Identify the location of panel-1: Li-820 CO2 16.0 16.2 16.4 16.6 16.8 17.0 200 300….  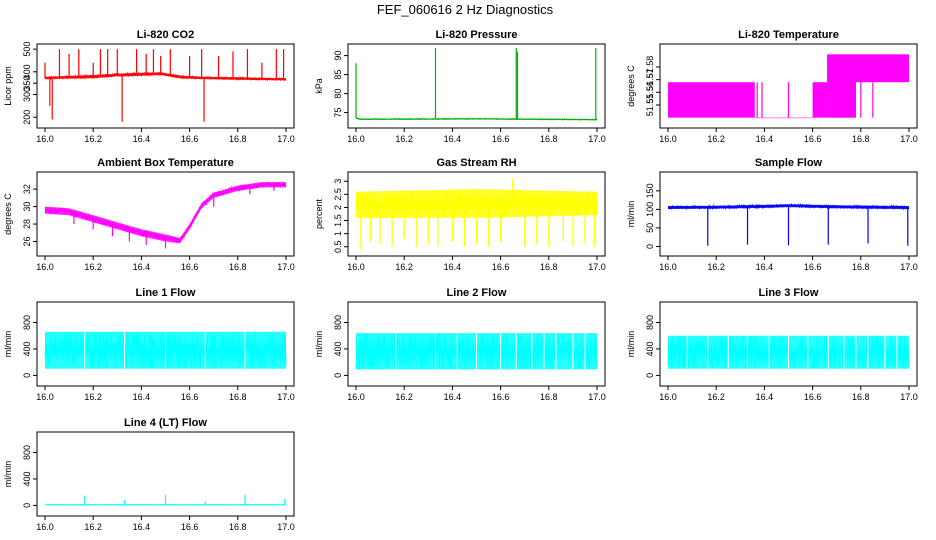
(149, 86).